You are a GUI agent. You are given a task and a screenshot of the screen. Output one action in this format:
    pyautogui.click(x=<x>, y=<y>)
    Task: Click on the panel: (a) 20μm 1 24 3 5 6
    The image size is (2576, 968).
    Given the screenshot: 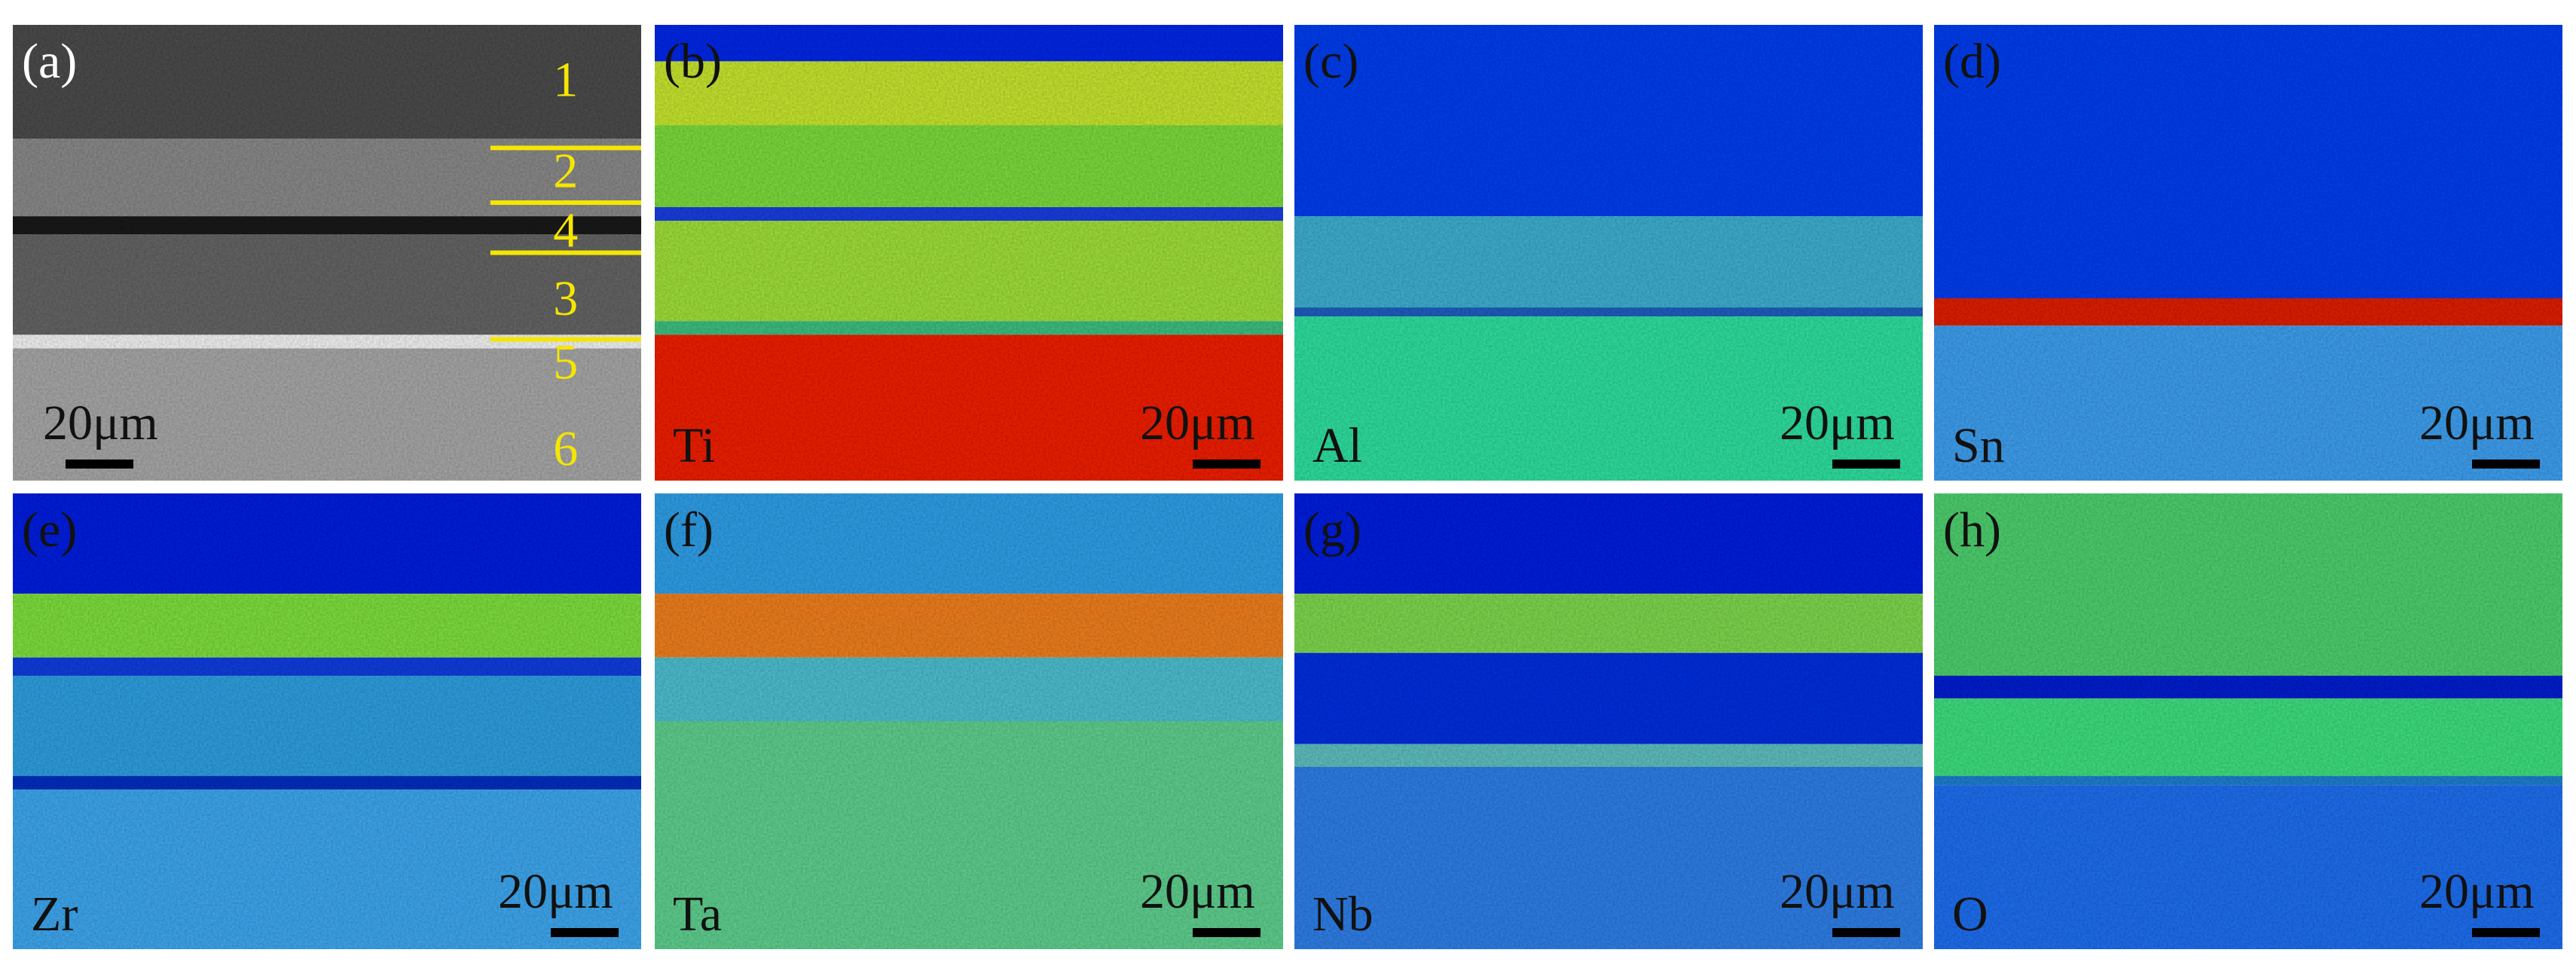 What is the action you would take?
    pyautogui.click(x=327, y=253)
    